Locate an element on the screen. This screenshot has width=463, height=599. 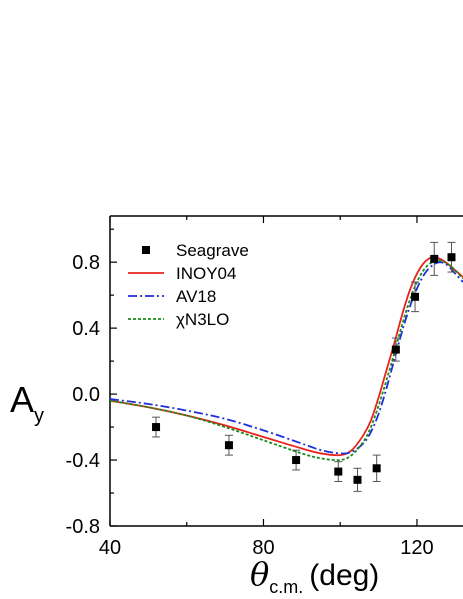
y-tick-label: -0.8 is located at coordinates (83, 527).